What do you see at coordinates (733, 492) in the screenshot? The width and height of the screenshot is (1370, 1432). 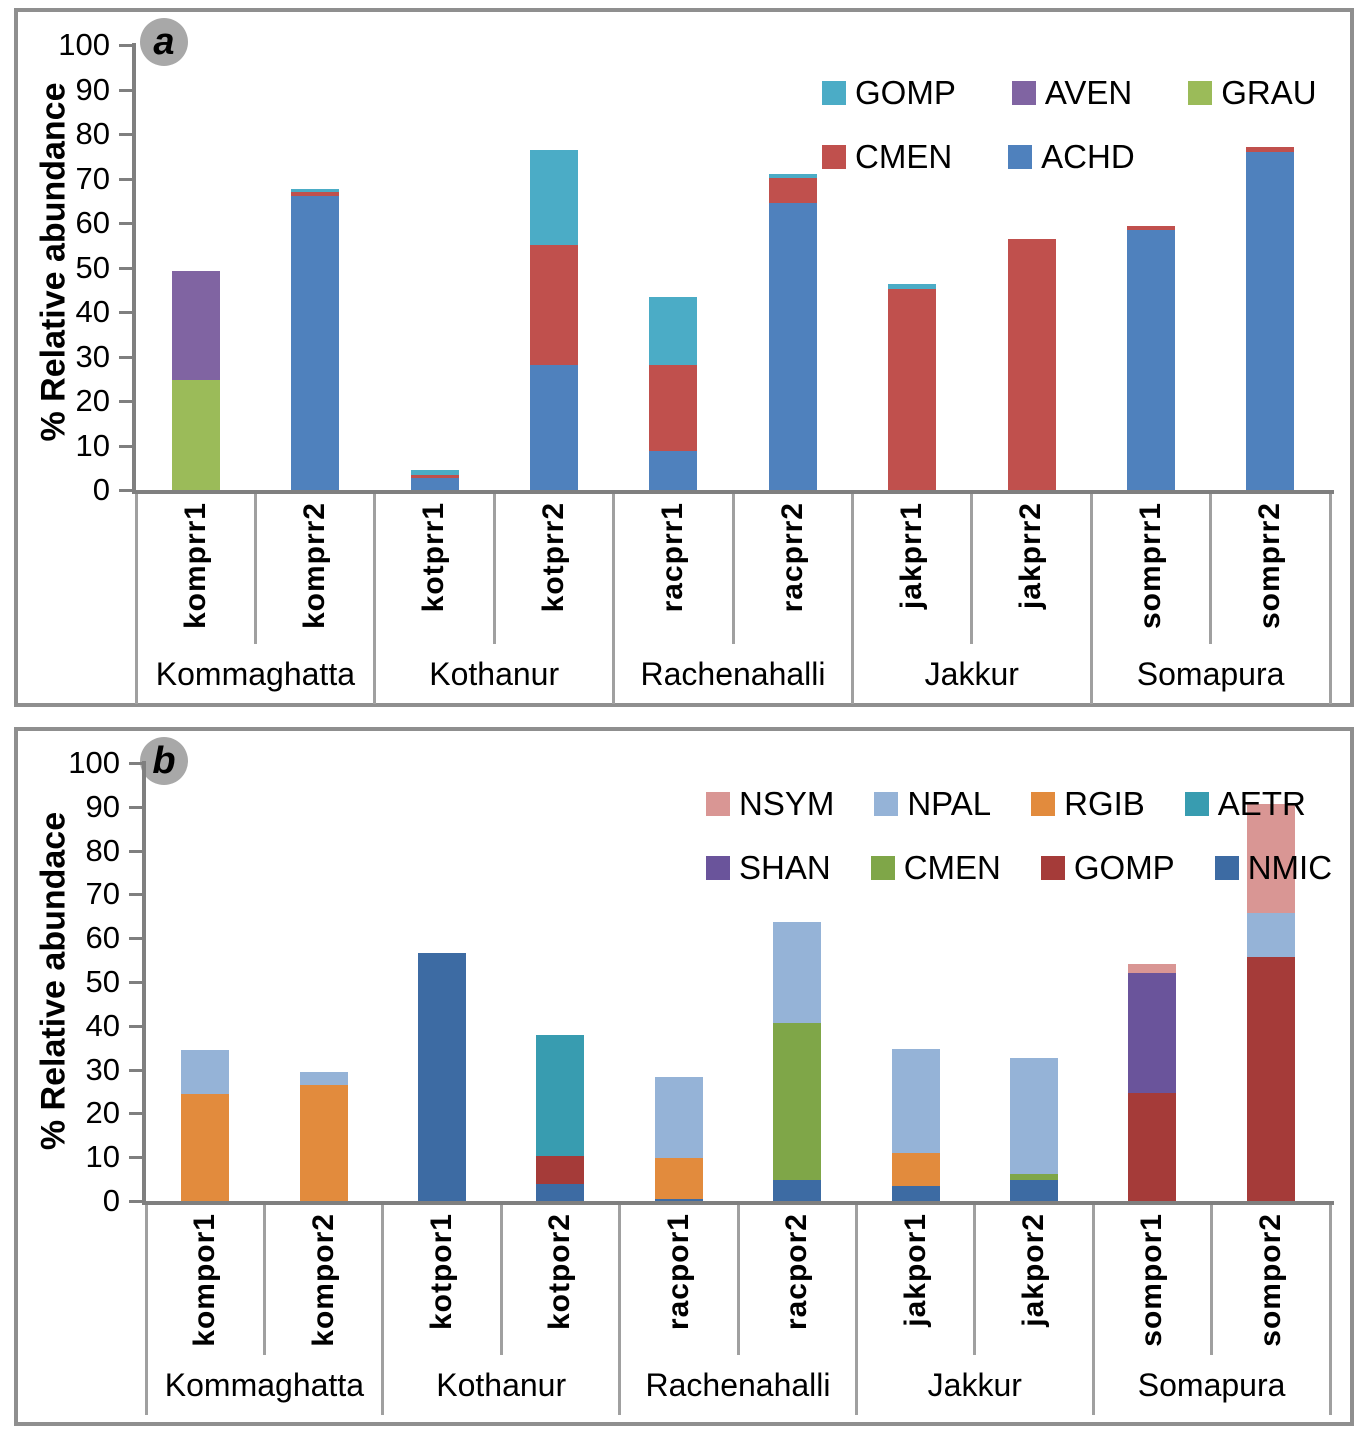 I see `x-axis-line` at bounding box center [733, 492].